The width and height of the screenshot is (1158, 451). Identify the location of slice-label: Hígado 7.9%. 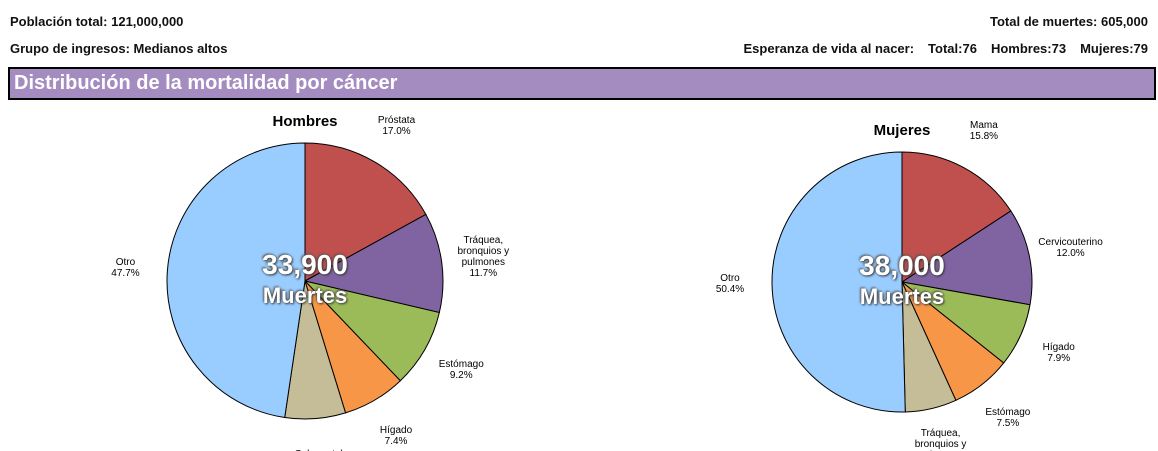
(1059, 353).